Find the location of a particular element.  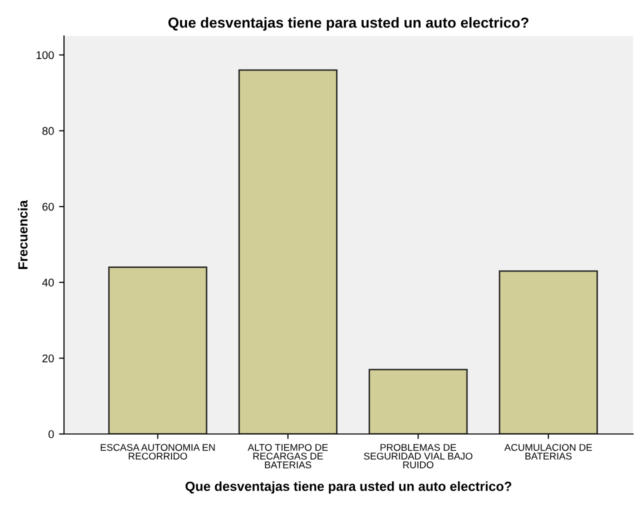

y-tick-label: 40 is located at coordinates (48, 282).